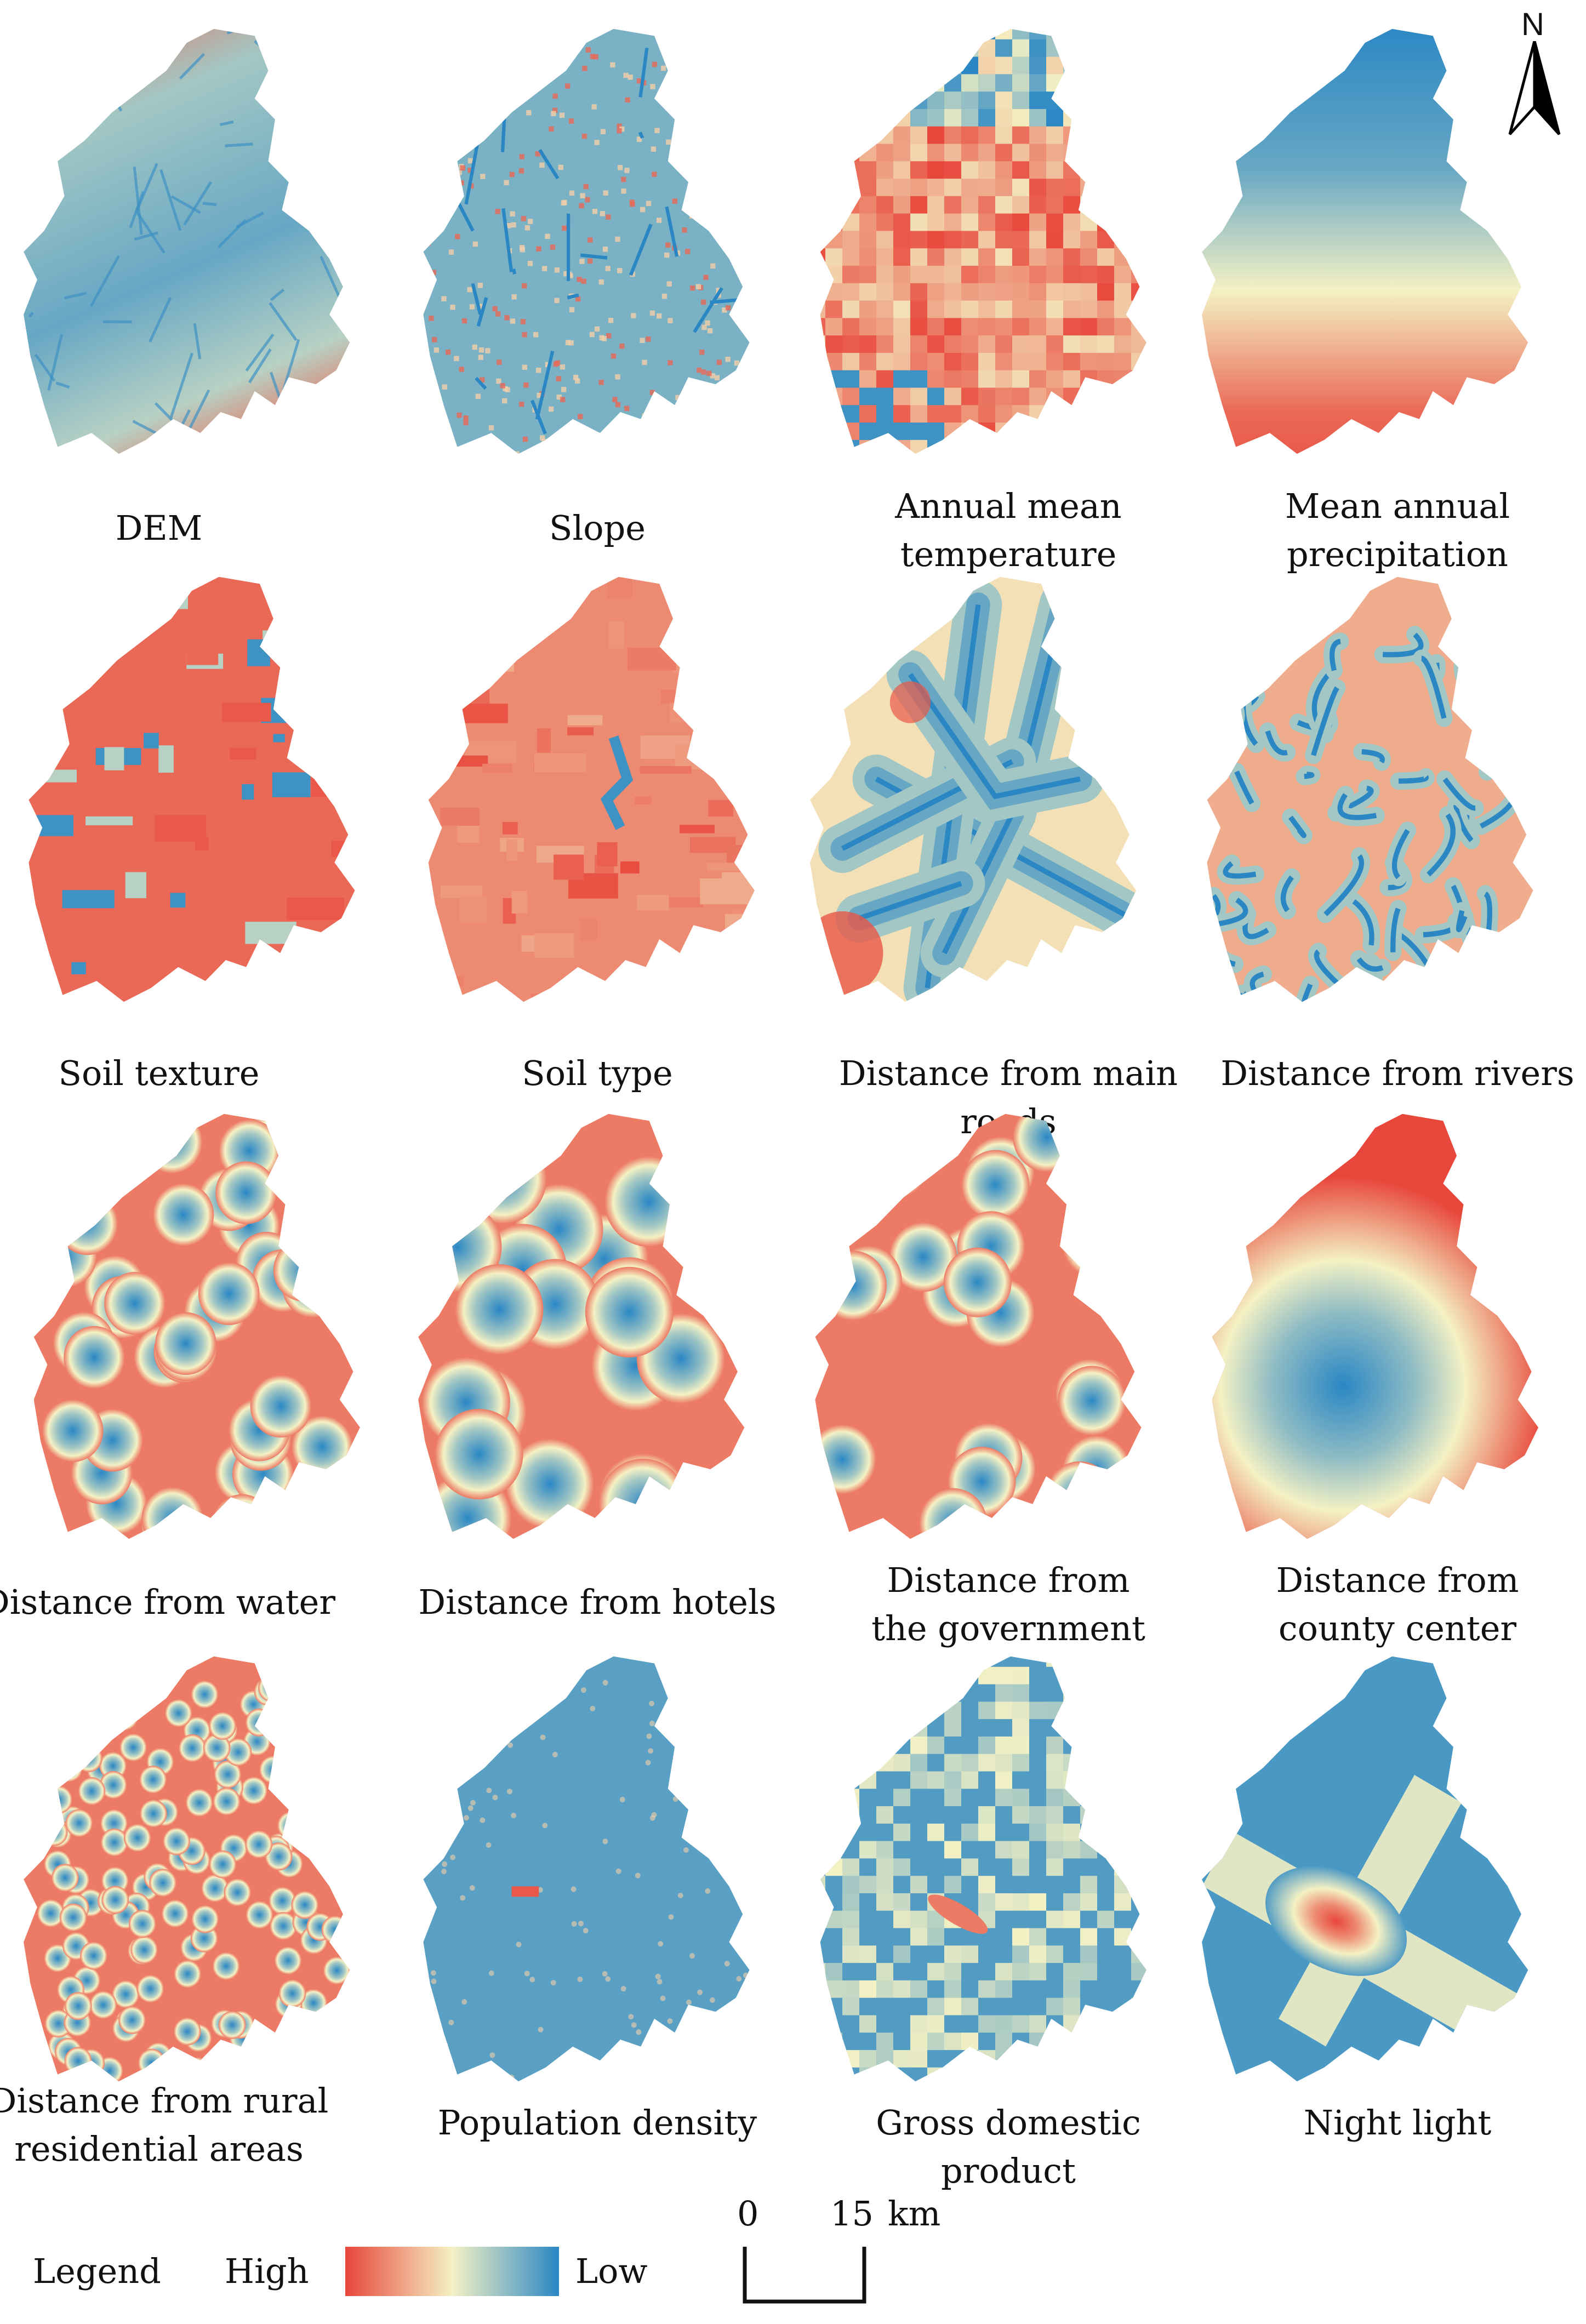 Image resolution: width=1586 pixels, height=2324 pixels. Describe the element at coordinates (1375, 1326) in the screenshot. I see `map-raster-county` at that location.